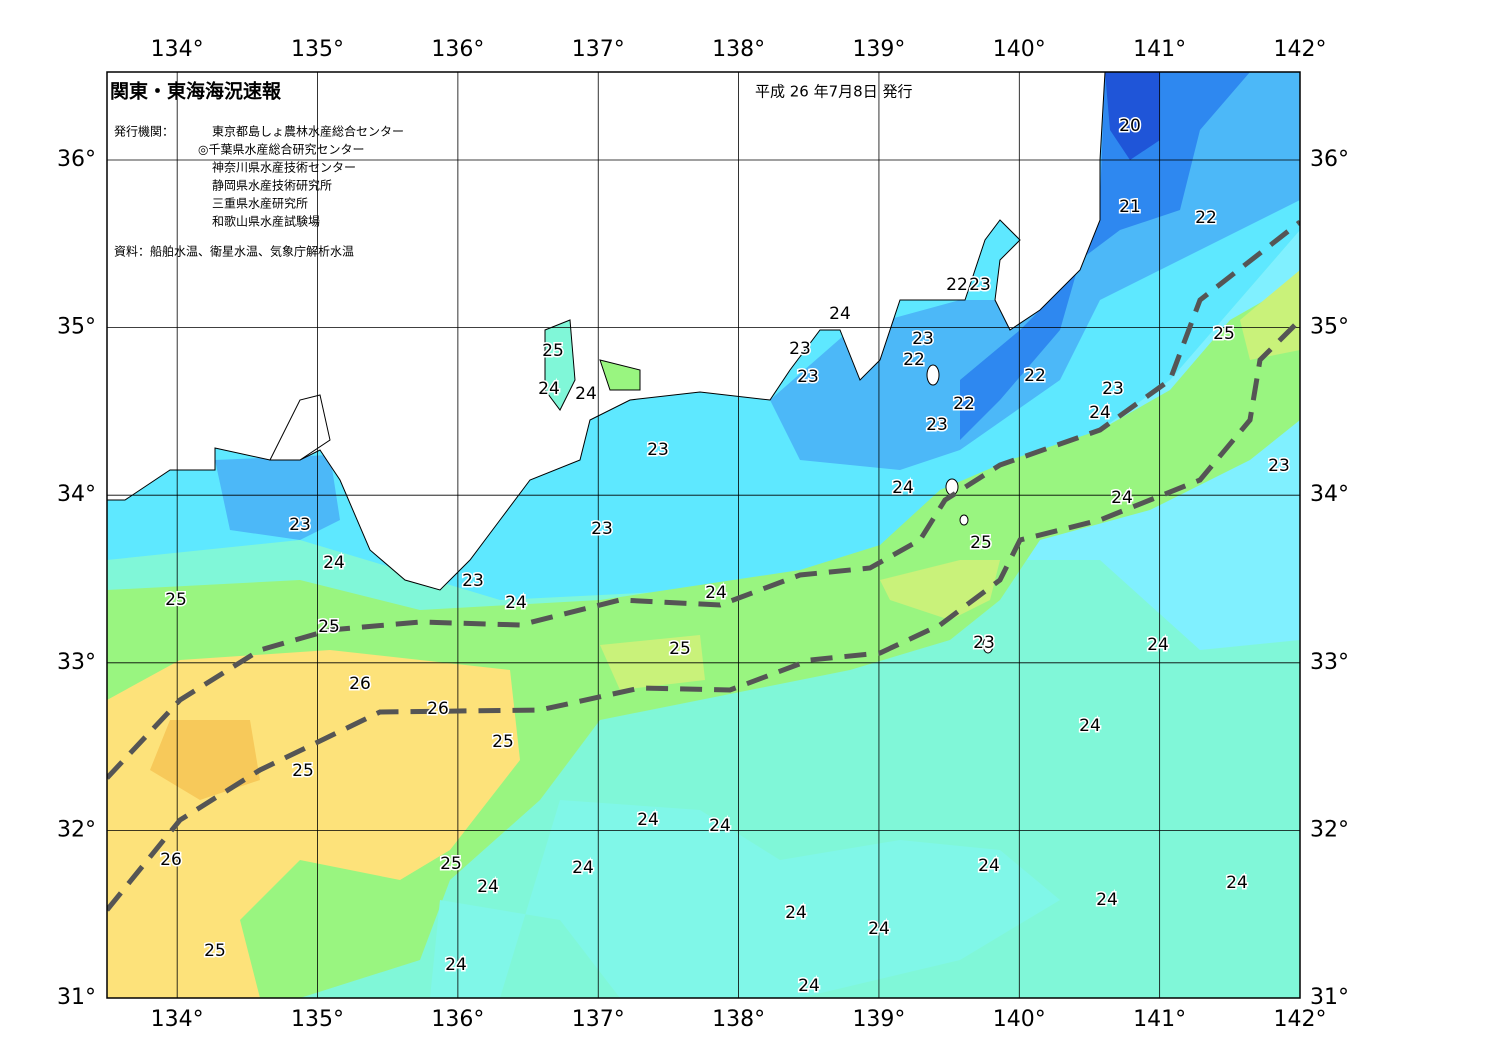 Image resolution: width=1503 pixels, height=1064 pixels. What do you see at coordinates (1329, 327) in the screenshot?
I see `y-tick-label: 35°` at bounding box center [1329, 327].